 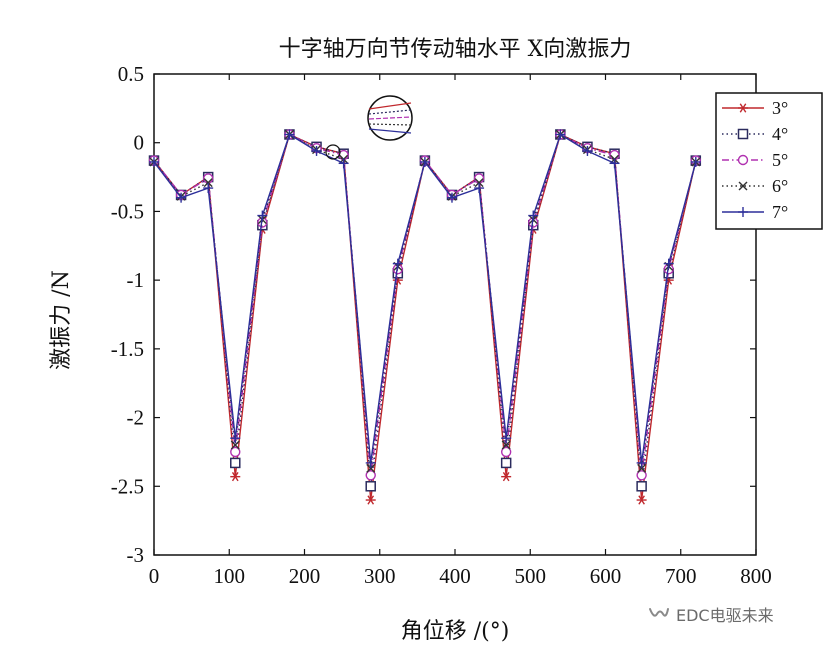 I want to click on zoom-region-marker, so click(x=333, y=152).